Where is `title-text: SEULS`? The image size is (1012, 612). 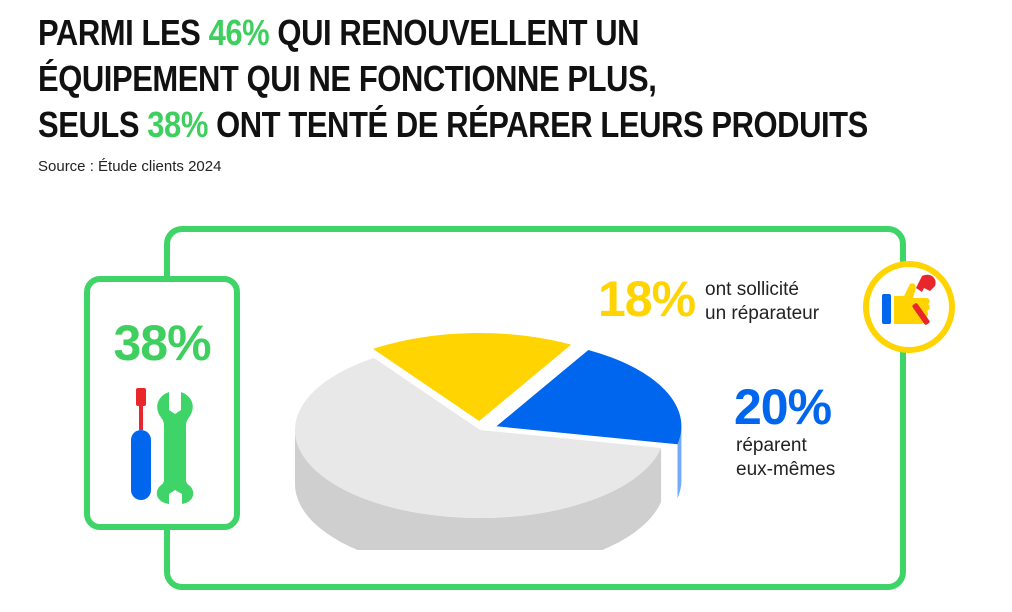 title-text: SEULS is located at coordinates (93, 124).